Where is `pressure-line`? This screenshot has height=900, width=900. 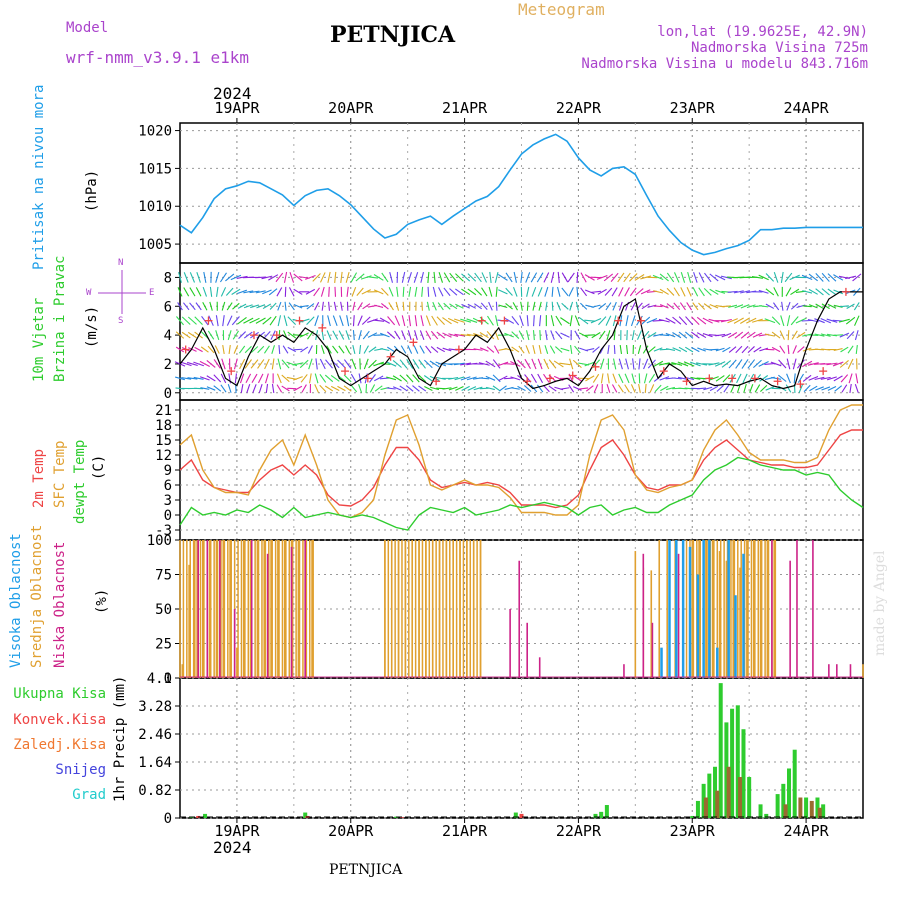
pressure-line is located at coordinates (521, 194).